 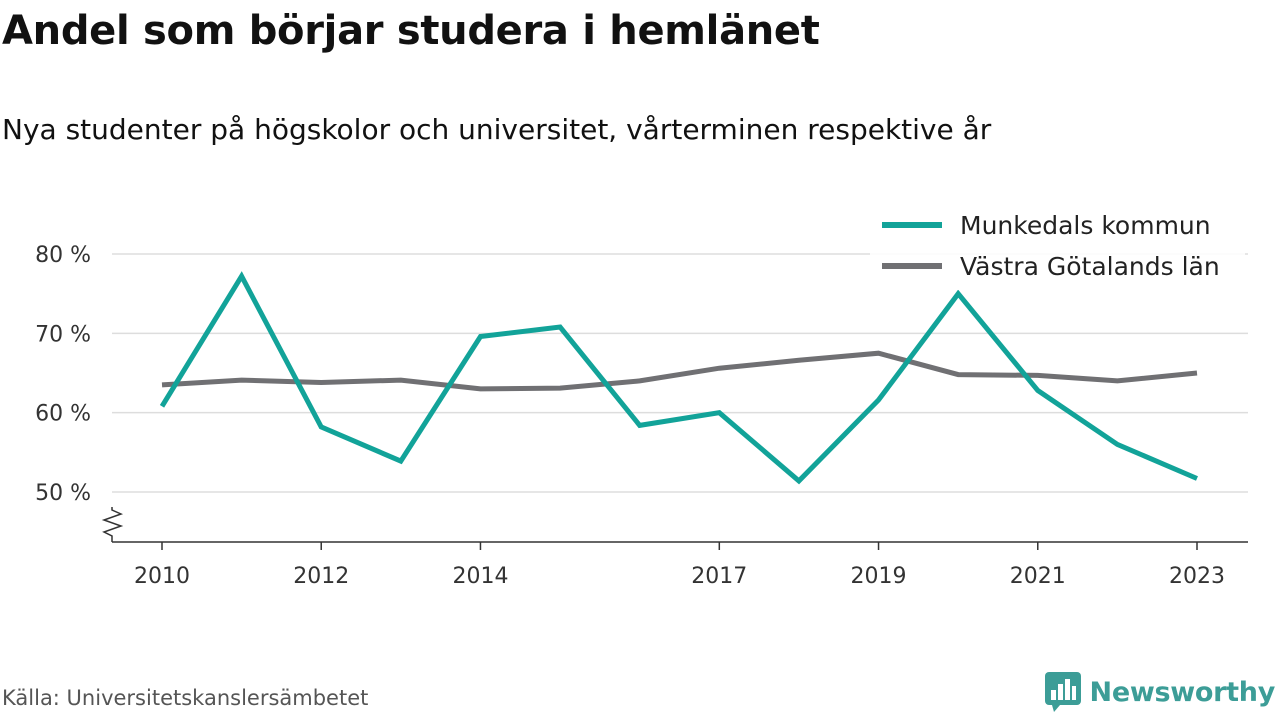 I want to click on brand-logo: Newsworthy, so click(x=1159, y=692).